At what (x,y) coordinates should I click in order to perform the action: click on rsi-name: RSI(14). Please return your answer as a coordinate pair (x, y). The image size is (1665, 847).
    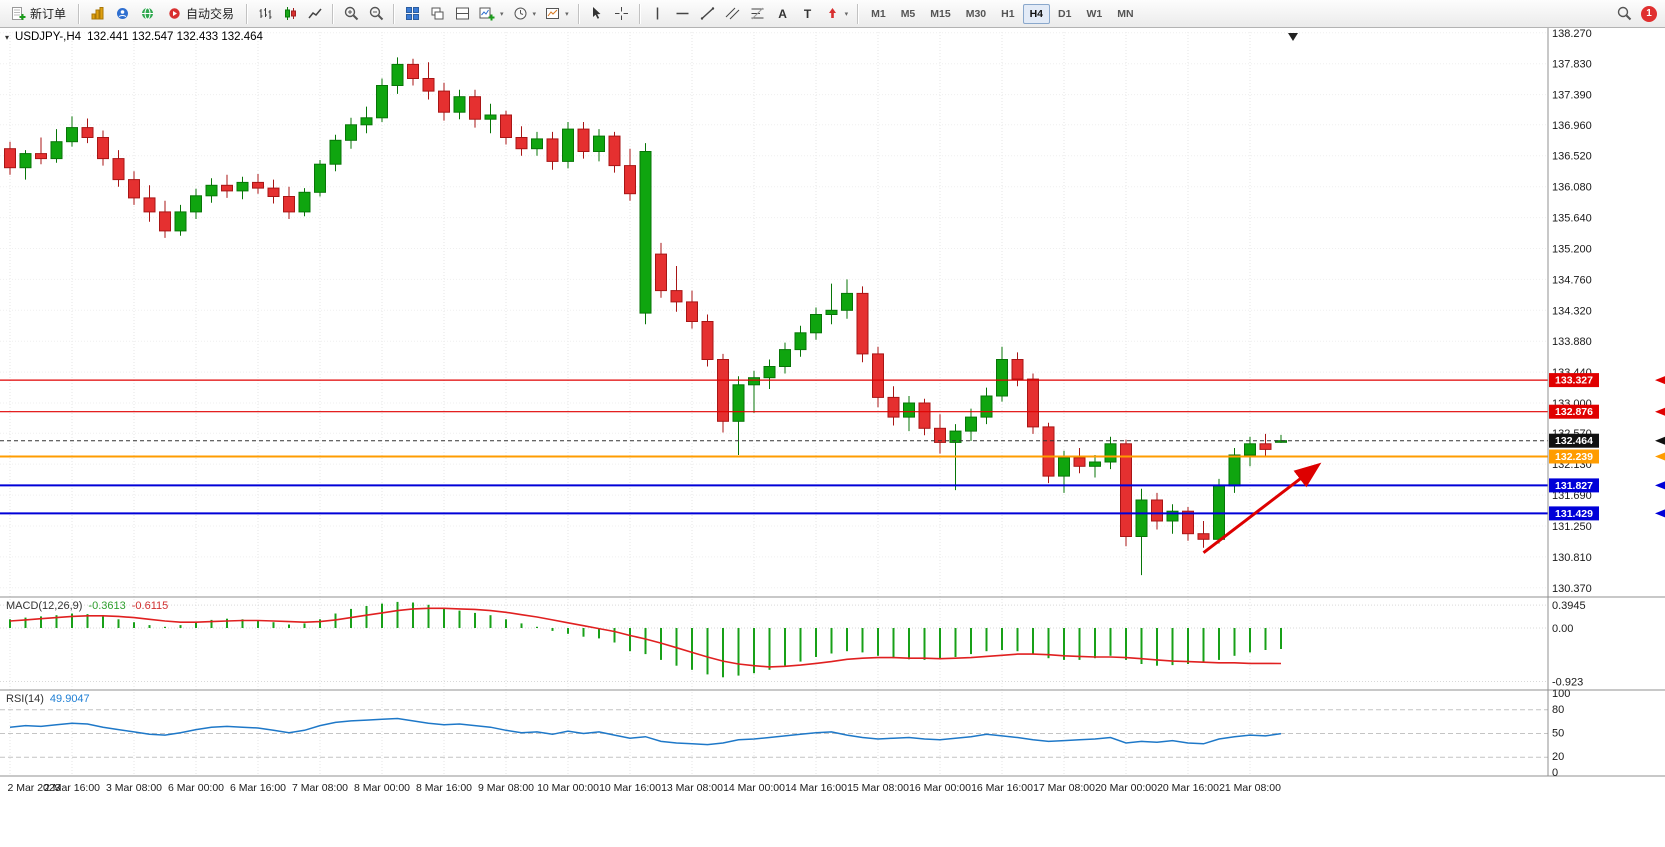
    Looking at the image, I should click on (25, 699).